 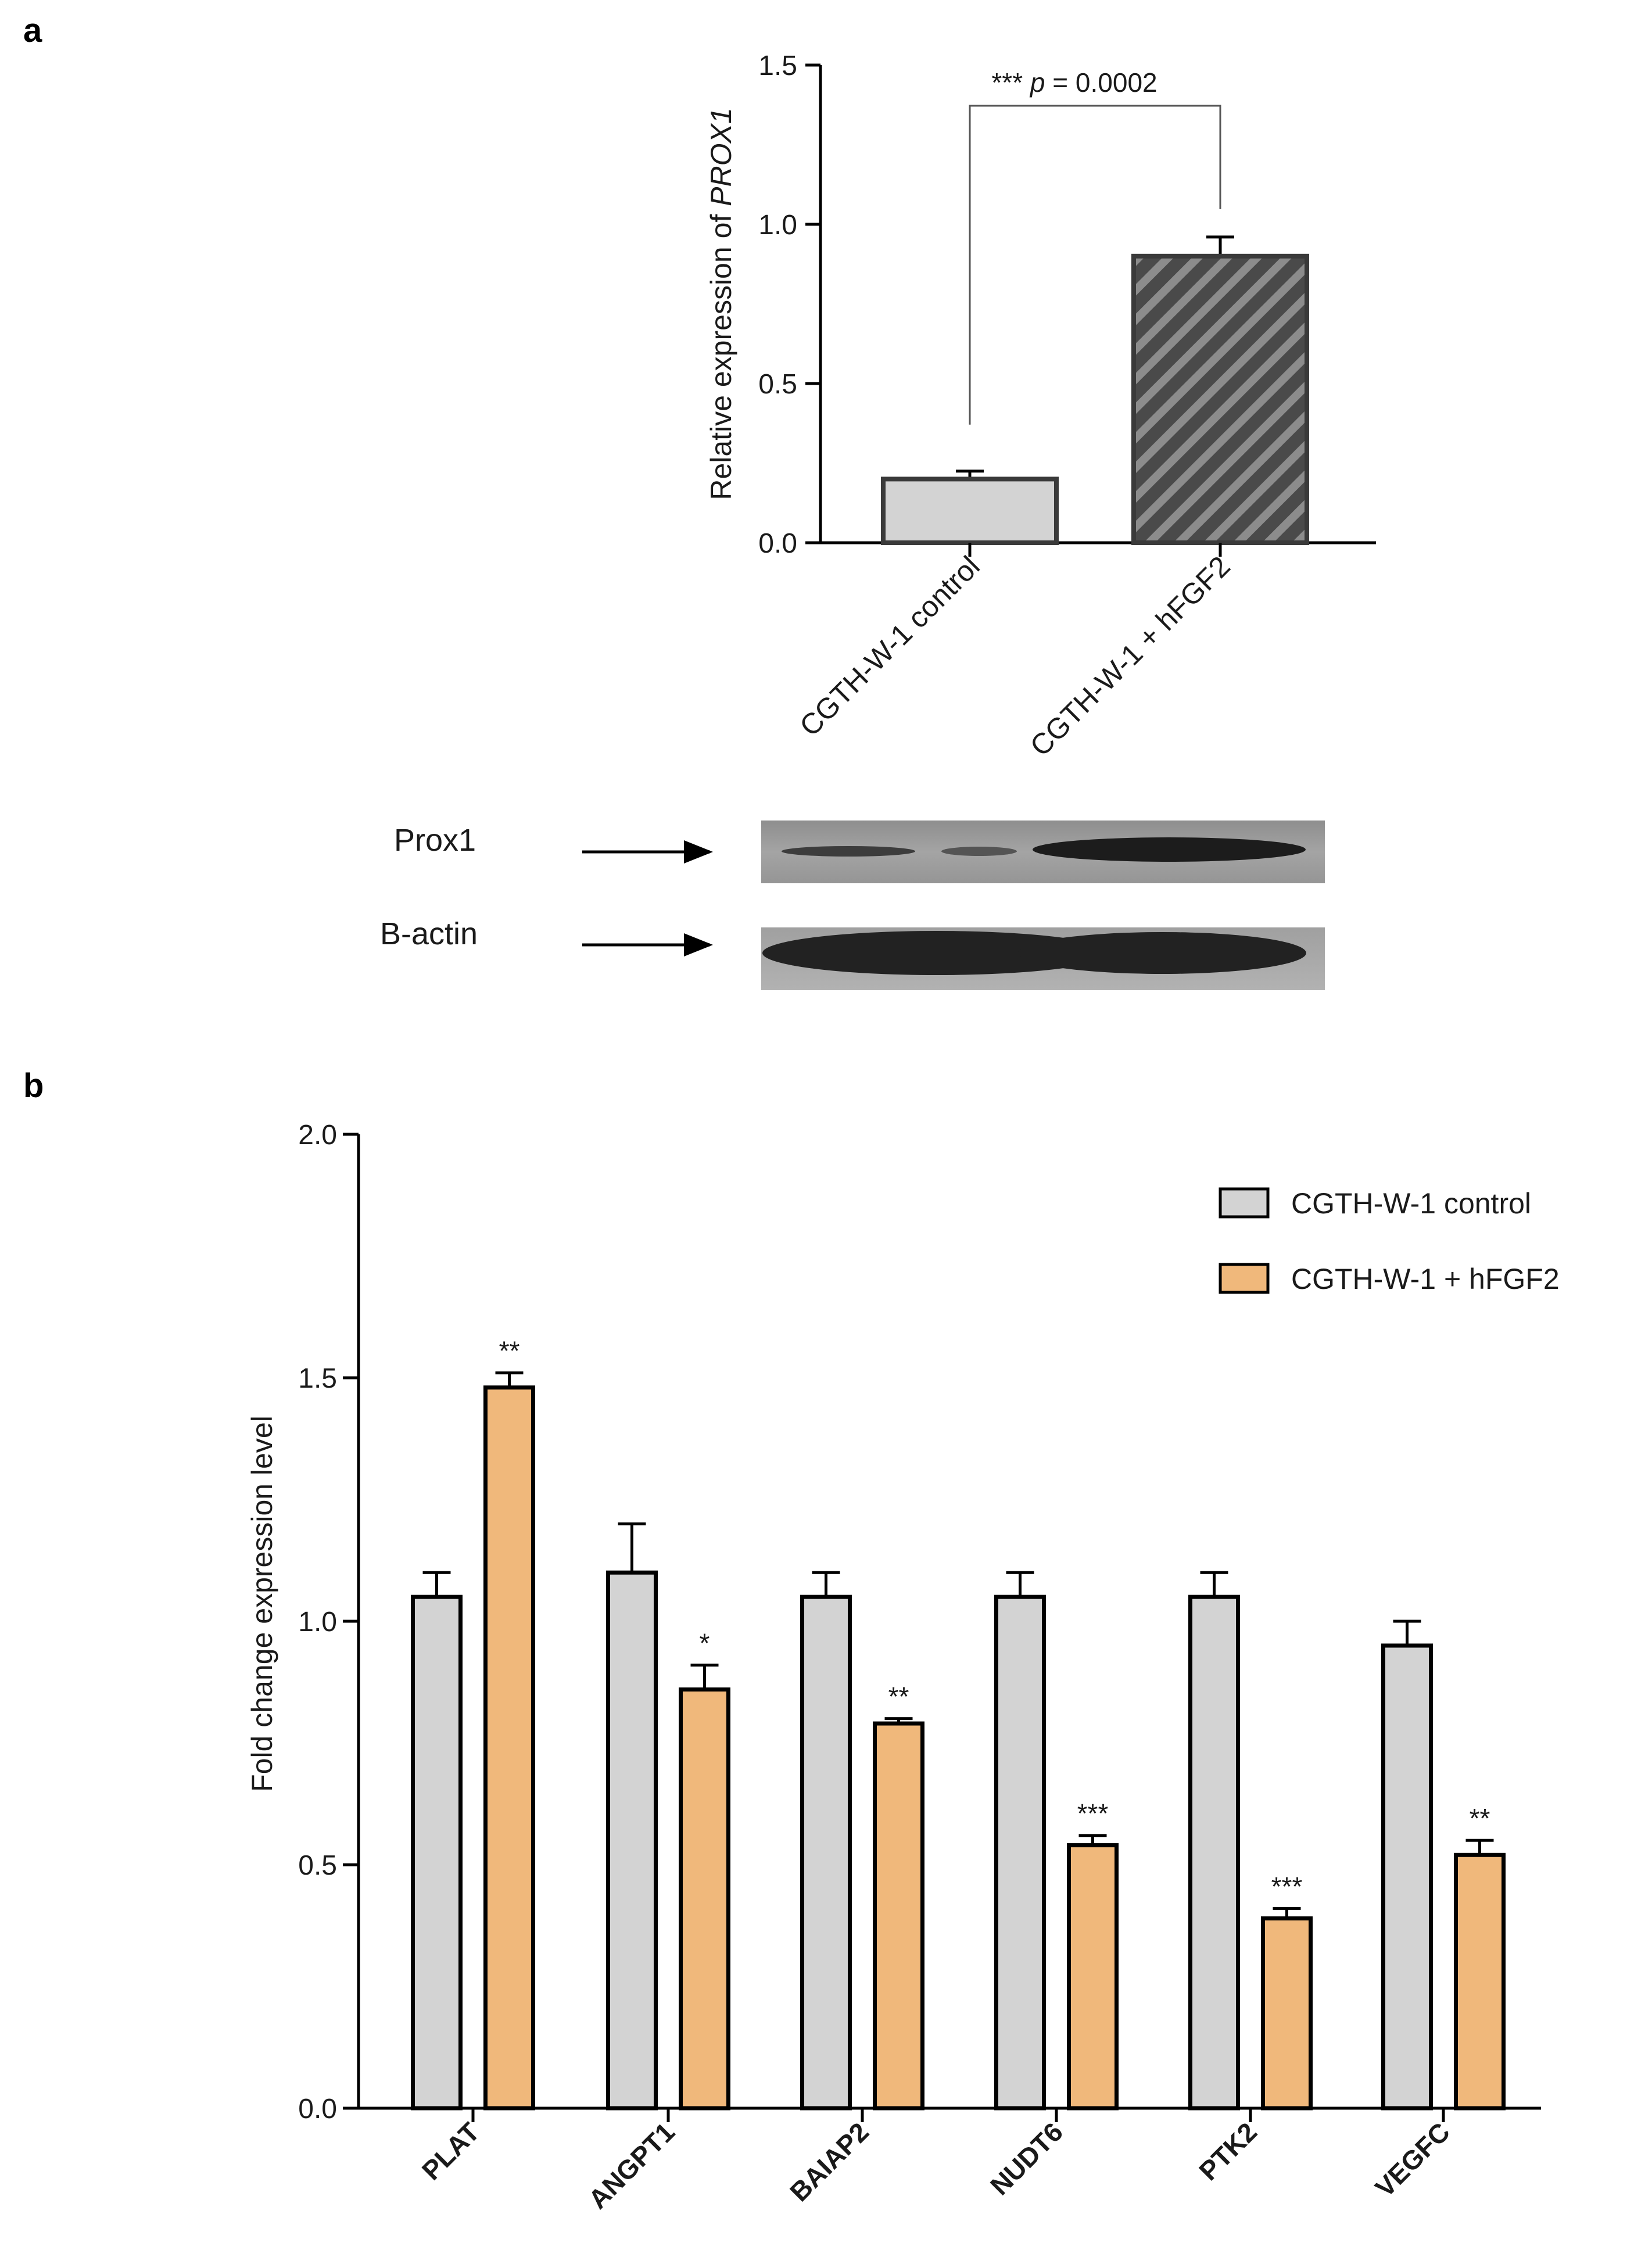 I want to click on blot-band-prox1-hfgf2, so click(x=1169, y=849).